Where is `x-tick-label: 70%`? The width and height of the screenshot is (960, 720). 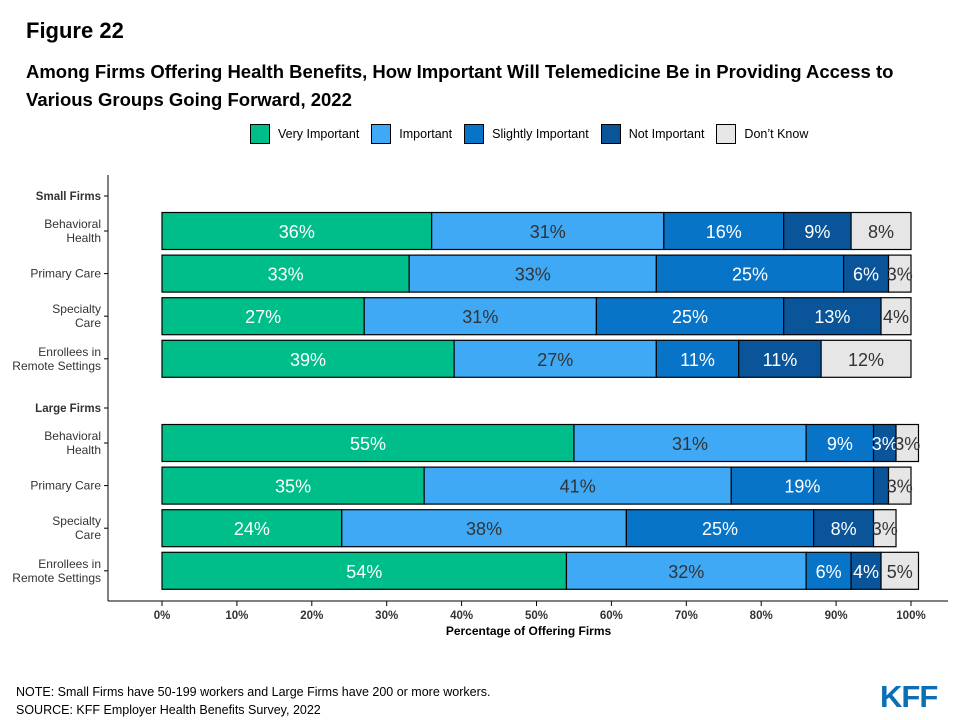 x-tick-label: 70% is located at coordinates (686, 616).